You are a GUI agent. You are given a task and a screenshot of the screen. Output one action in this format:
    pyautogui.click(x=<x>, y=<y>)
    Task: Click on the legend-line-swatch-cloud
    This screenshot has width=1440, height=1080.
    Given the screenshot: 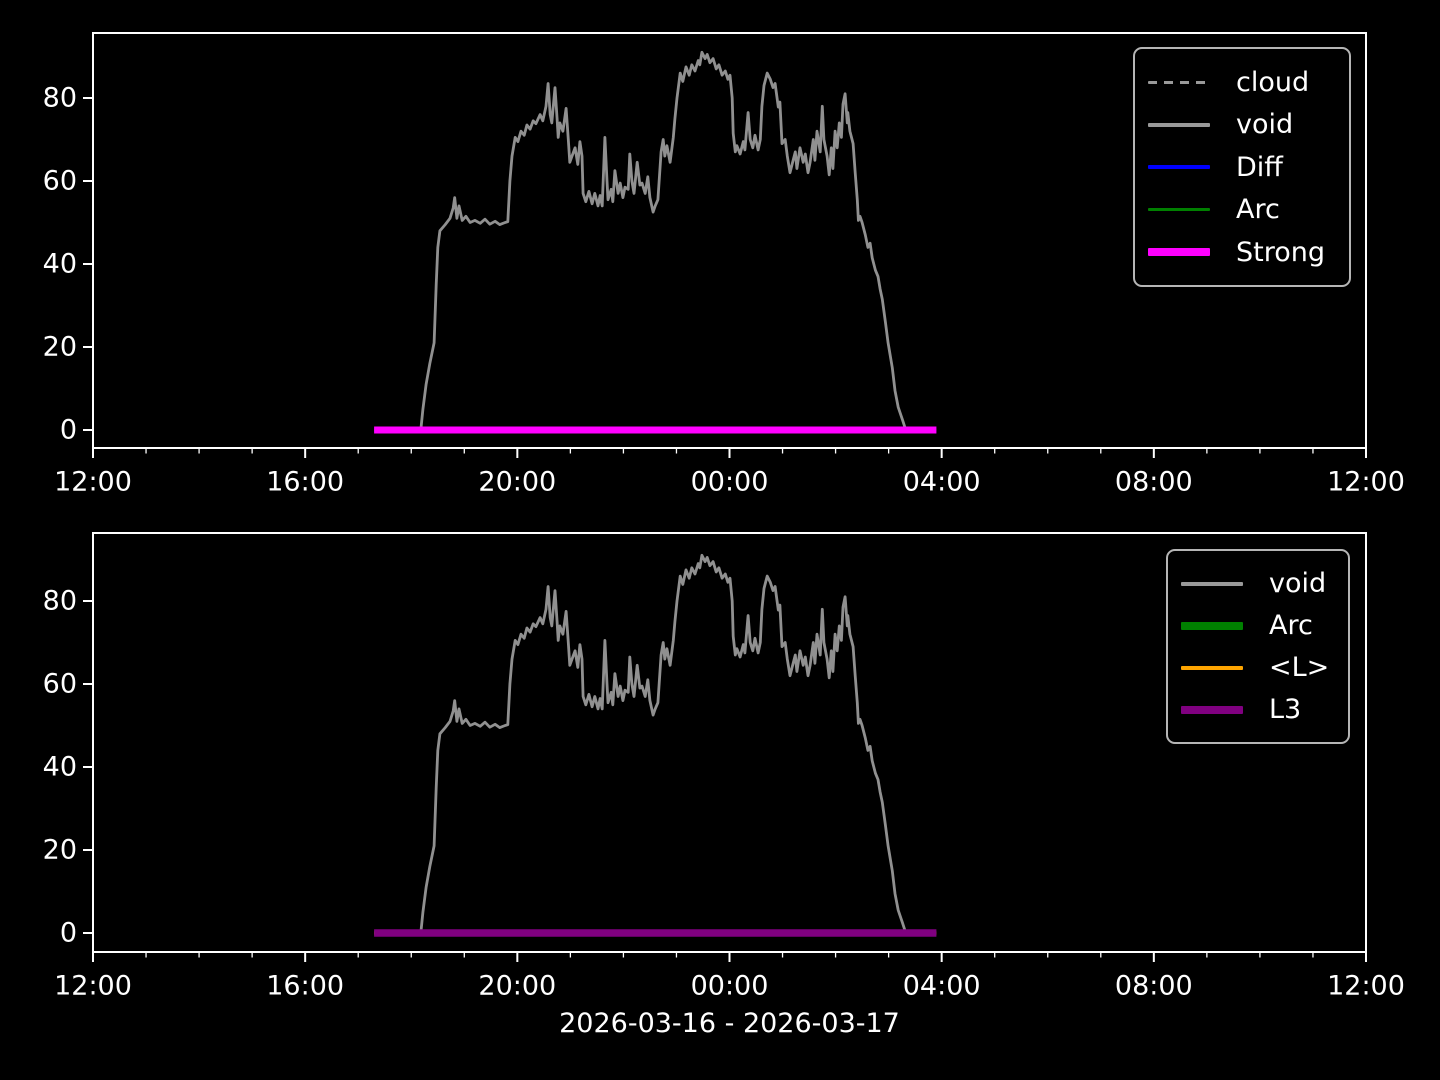 What is the action you would take?
    pyautogui.click(x=1179, y=82)
    